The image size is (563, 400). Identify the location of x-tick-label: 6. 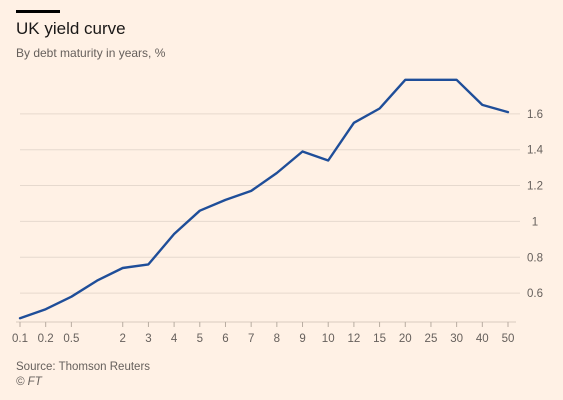
(225, 339).